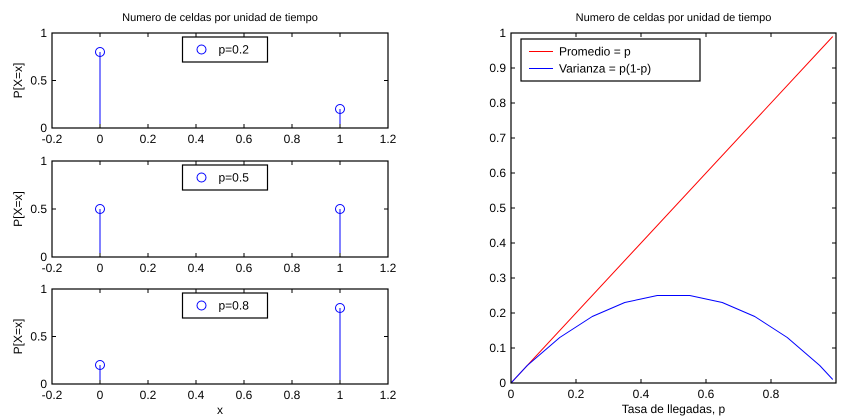  Describe the element at coordinates (672, 339) in the screenshot. I see `line-series` at that location.